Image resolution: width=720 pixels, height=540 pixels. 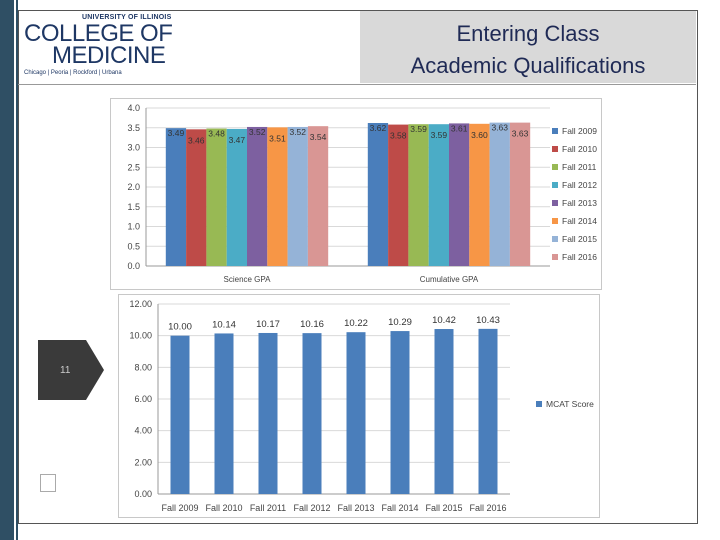 I want to click on gpa-y-tick-label: 0.0, so click(x=133, y=266).